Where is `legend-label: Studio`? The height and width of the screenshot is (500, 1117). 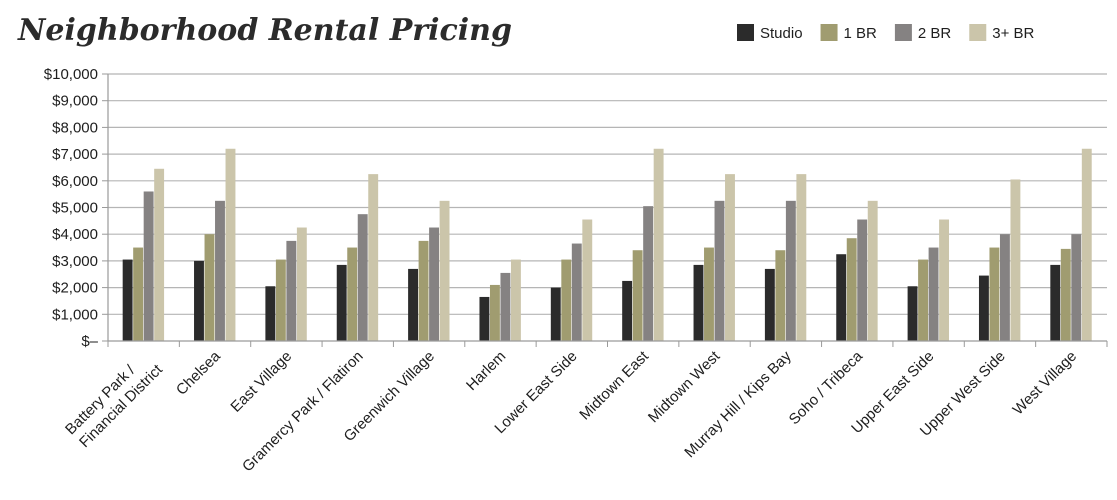 legend-label: Studio is located at coordinates (781, 33).